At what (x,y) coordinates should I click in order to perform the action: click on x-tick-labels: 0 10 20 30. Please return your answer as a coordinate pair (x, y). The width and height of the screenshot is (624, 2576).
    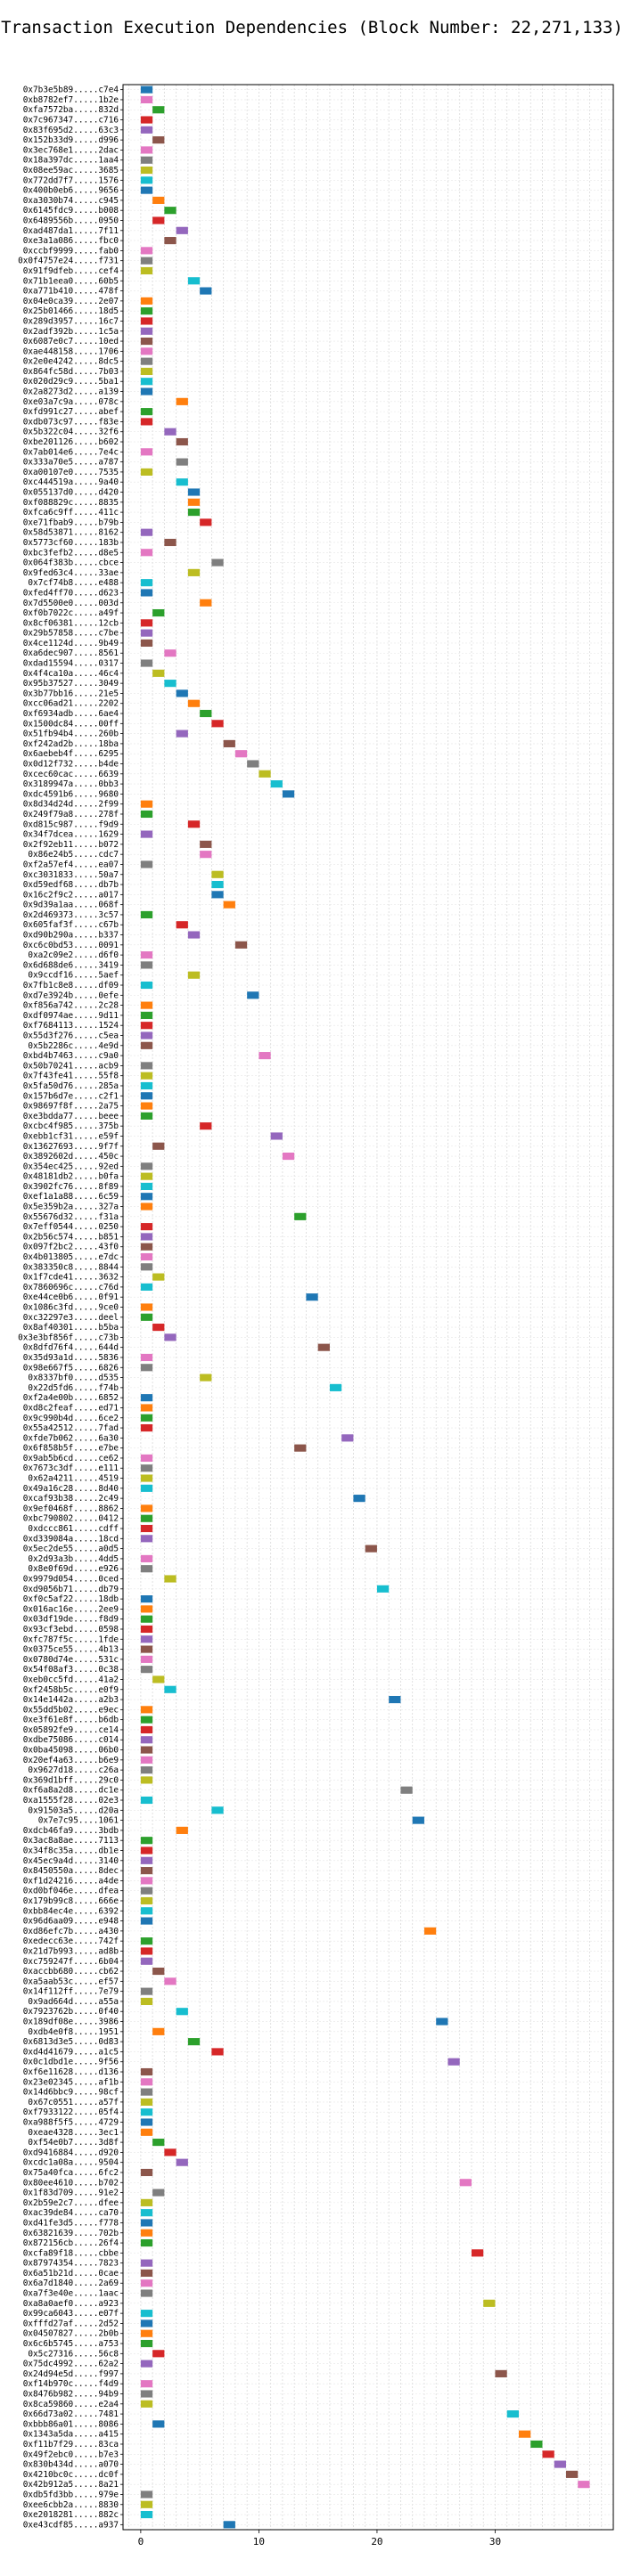
    Looking at the image, I should click on (319, 2539).